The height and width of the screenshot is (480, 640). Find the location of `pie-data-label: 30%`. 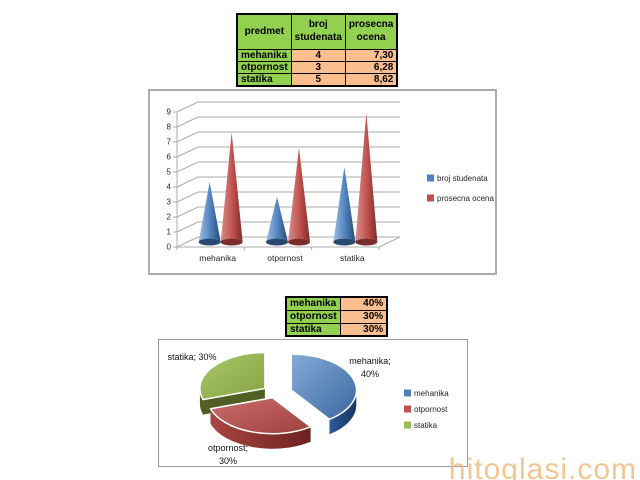

pie-data-label: 30% is located at coordinates (228, 461).